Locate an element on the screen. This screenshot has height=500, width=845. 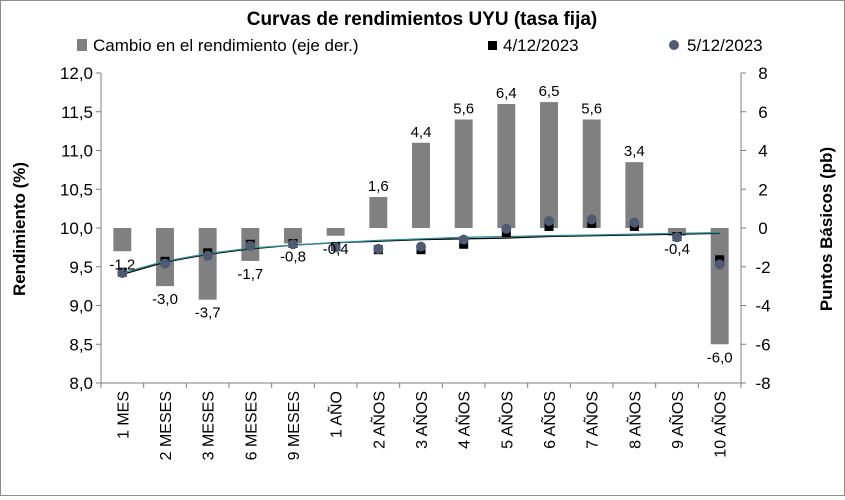
y-left-tick-label: 9,5 is located at coordinates (81, 267).